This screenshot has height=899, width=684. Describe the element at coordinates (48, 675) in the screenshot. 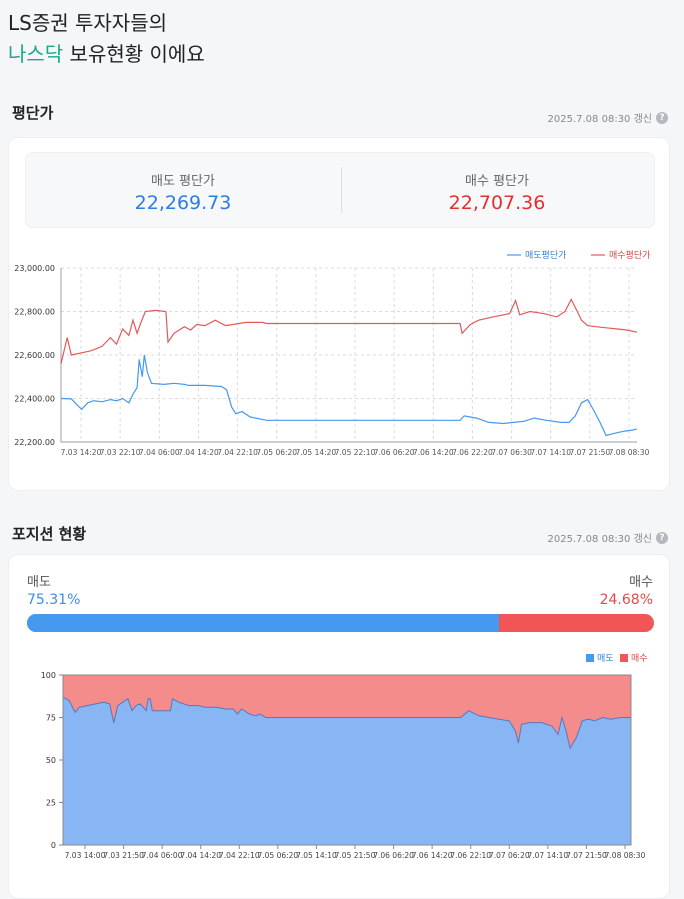

I see `y-tick-label: 100` at that location.